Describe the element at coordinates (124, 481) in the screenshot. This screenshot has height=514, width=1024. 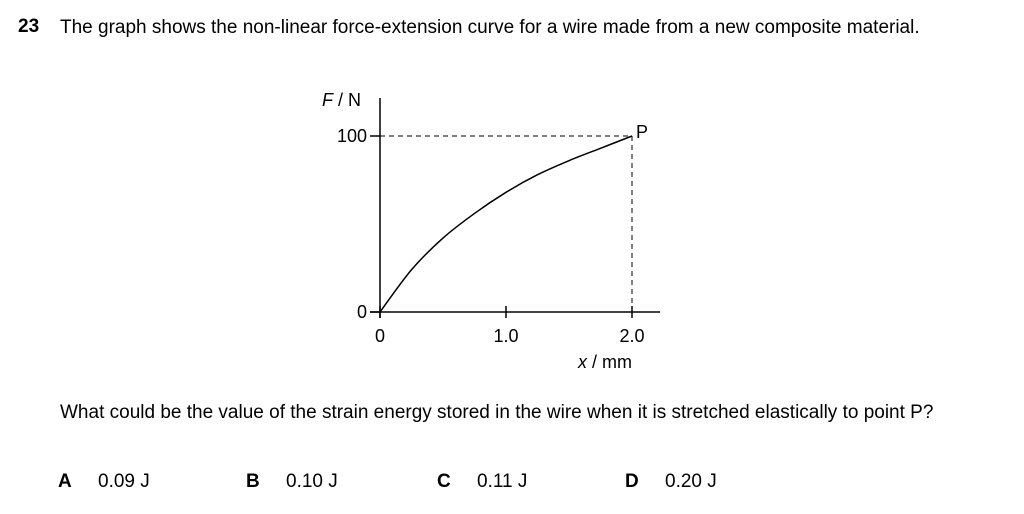
I see `option-value: 0.09 J` at that location.